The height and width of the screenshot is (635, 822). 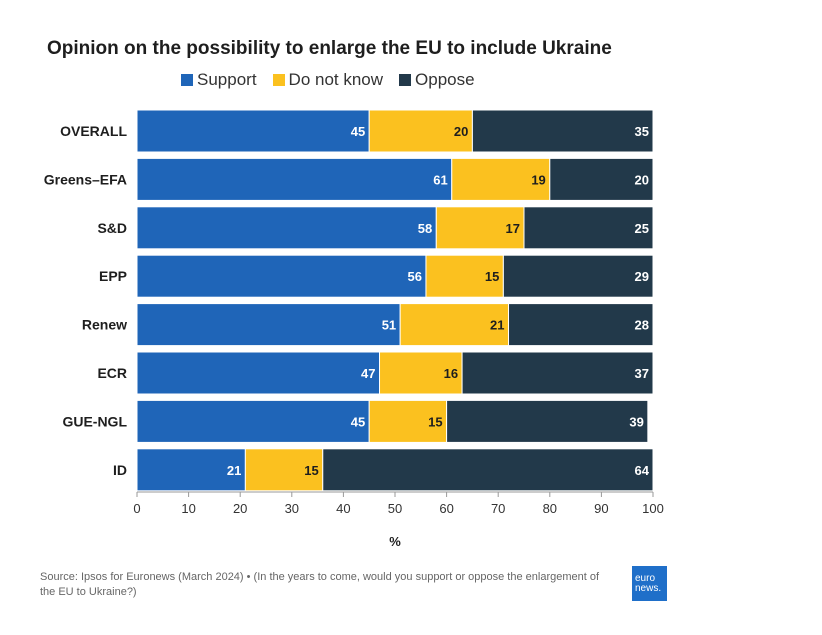 What do you see at coordinates (292, 508) in the screenshot?
I see `x-tick-label: 30` at bounding box center [292, 508].